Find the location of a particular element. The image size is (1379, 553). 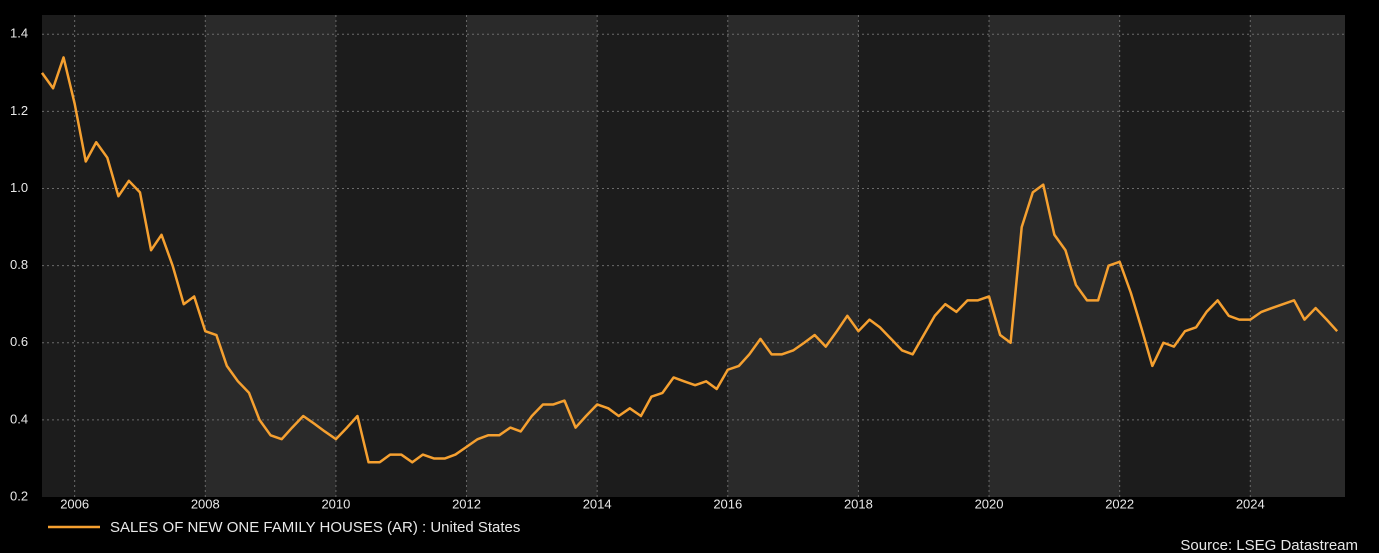

x-tick-label: 2006 is located at coordinates (74, 503).